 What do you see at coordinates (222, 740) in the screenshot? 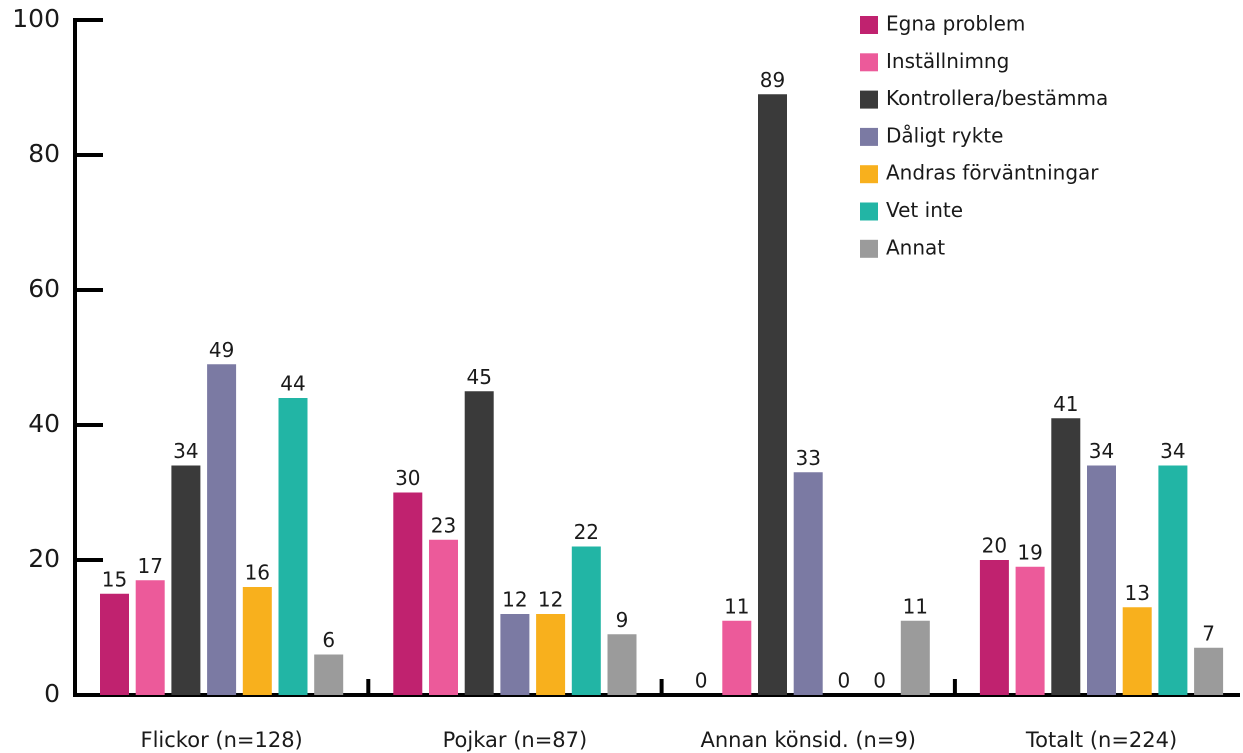
I see `x-tick-label: Flickor (n=128)` at bounding box center [222, 740].